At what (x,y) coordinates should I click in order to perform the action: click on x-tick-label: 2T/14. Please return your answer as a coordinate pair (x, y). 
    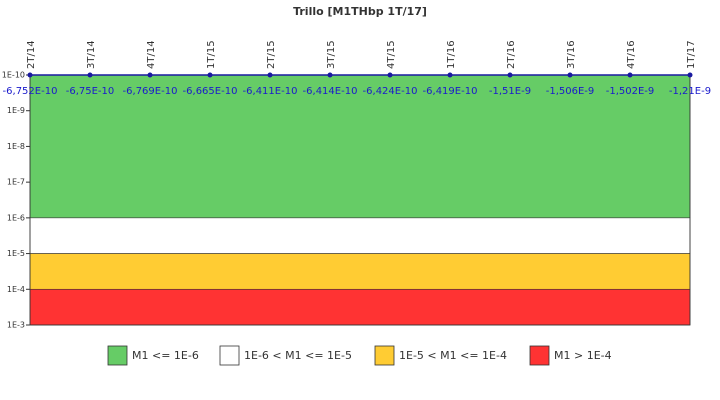
    Looking at the image, I should click on (31, 54).